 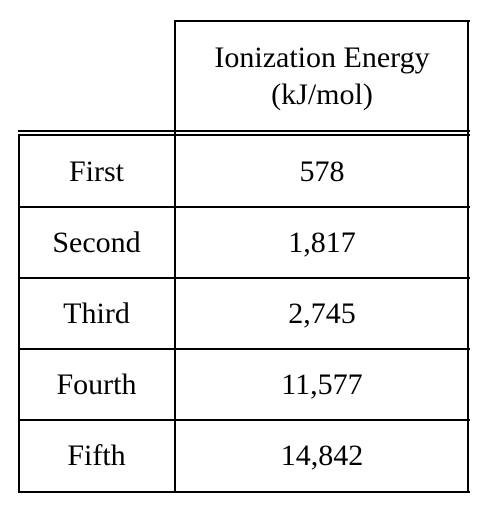 I want to click on row-value: 1,817, so click(x=322, y=242).